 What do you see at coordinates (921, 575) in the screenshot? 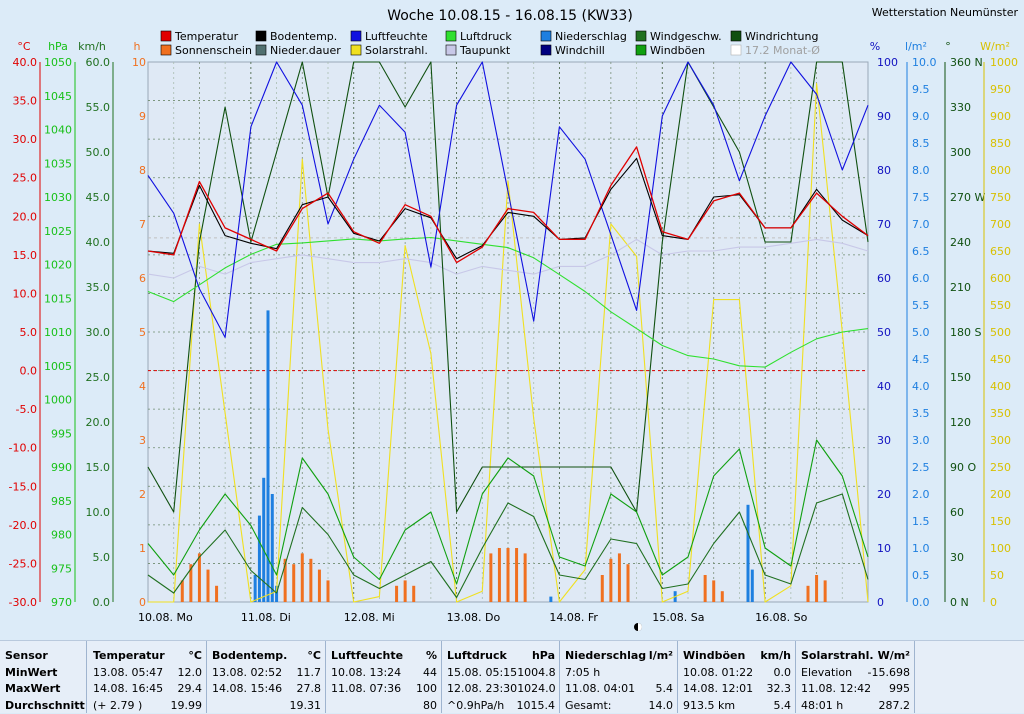
I see `axis-tick-label-rain: 0.5` at bounding box center [921, 575].